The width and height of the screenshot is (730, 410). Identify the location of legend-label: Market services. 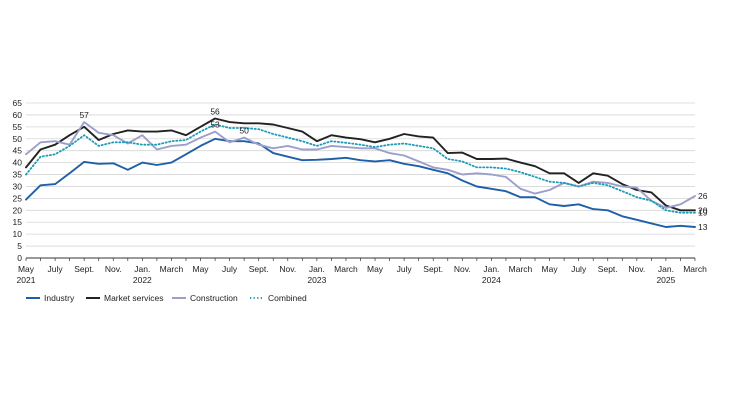
(134, 298).